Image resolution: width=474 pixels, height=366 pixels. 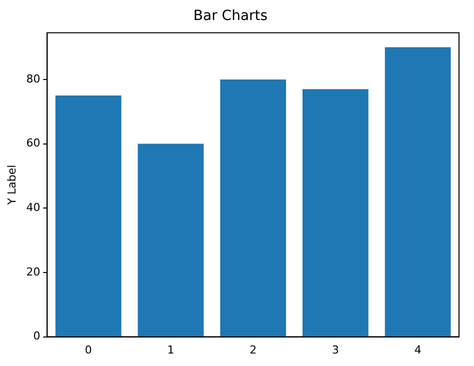 I want to click on x-tick-label: 1, so click(x=170, y=349).